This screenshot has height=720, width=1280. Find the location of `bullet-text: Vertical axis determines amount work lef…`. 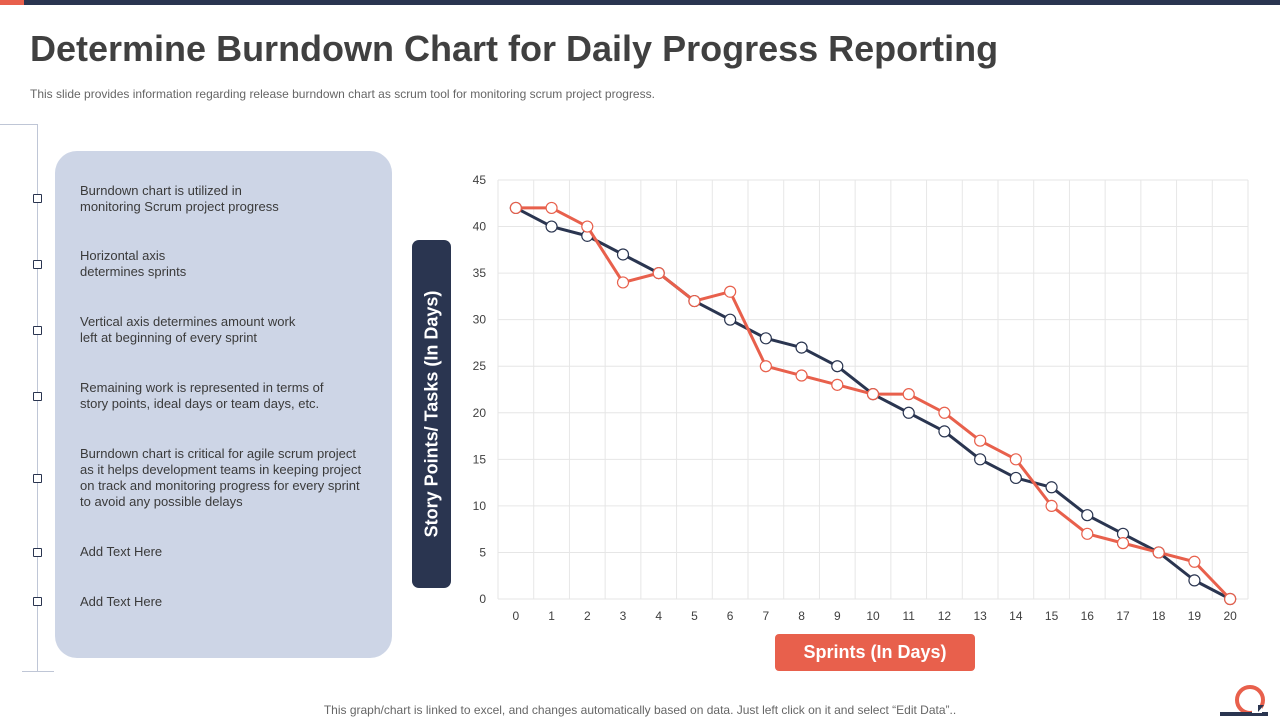

bullet-text: Vertical axis determines amount work lef… is located at coordinates (188, 329).